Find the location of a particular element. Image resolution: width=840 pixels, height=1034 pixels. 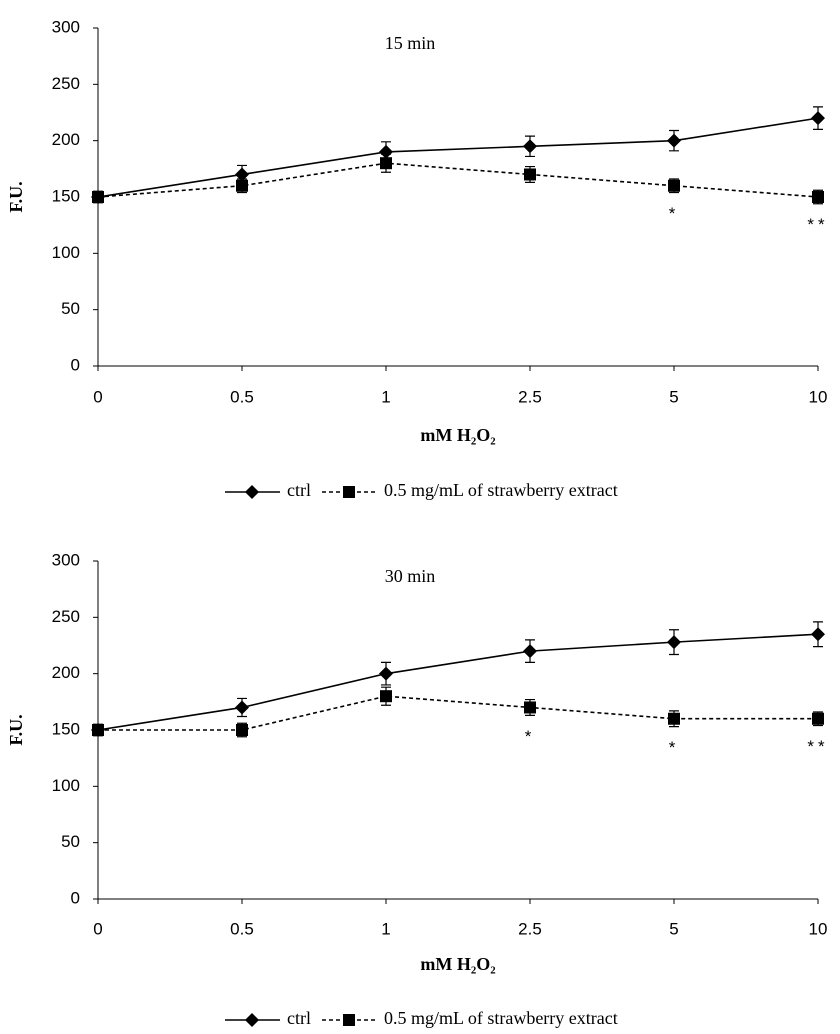

chart-title: 30 min is located at coordinates (410, 576).